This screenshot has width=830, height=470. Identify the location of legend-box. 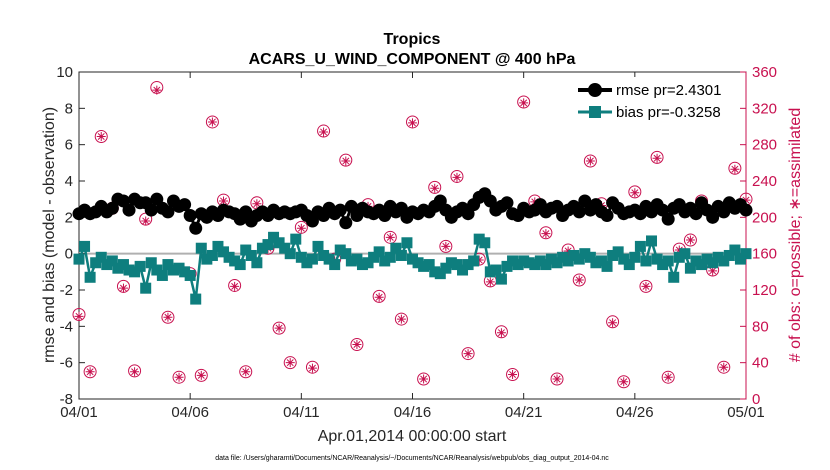
(657, 100).